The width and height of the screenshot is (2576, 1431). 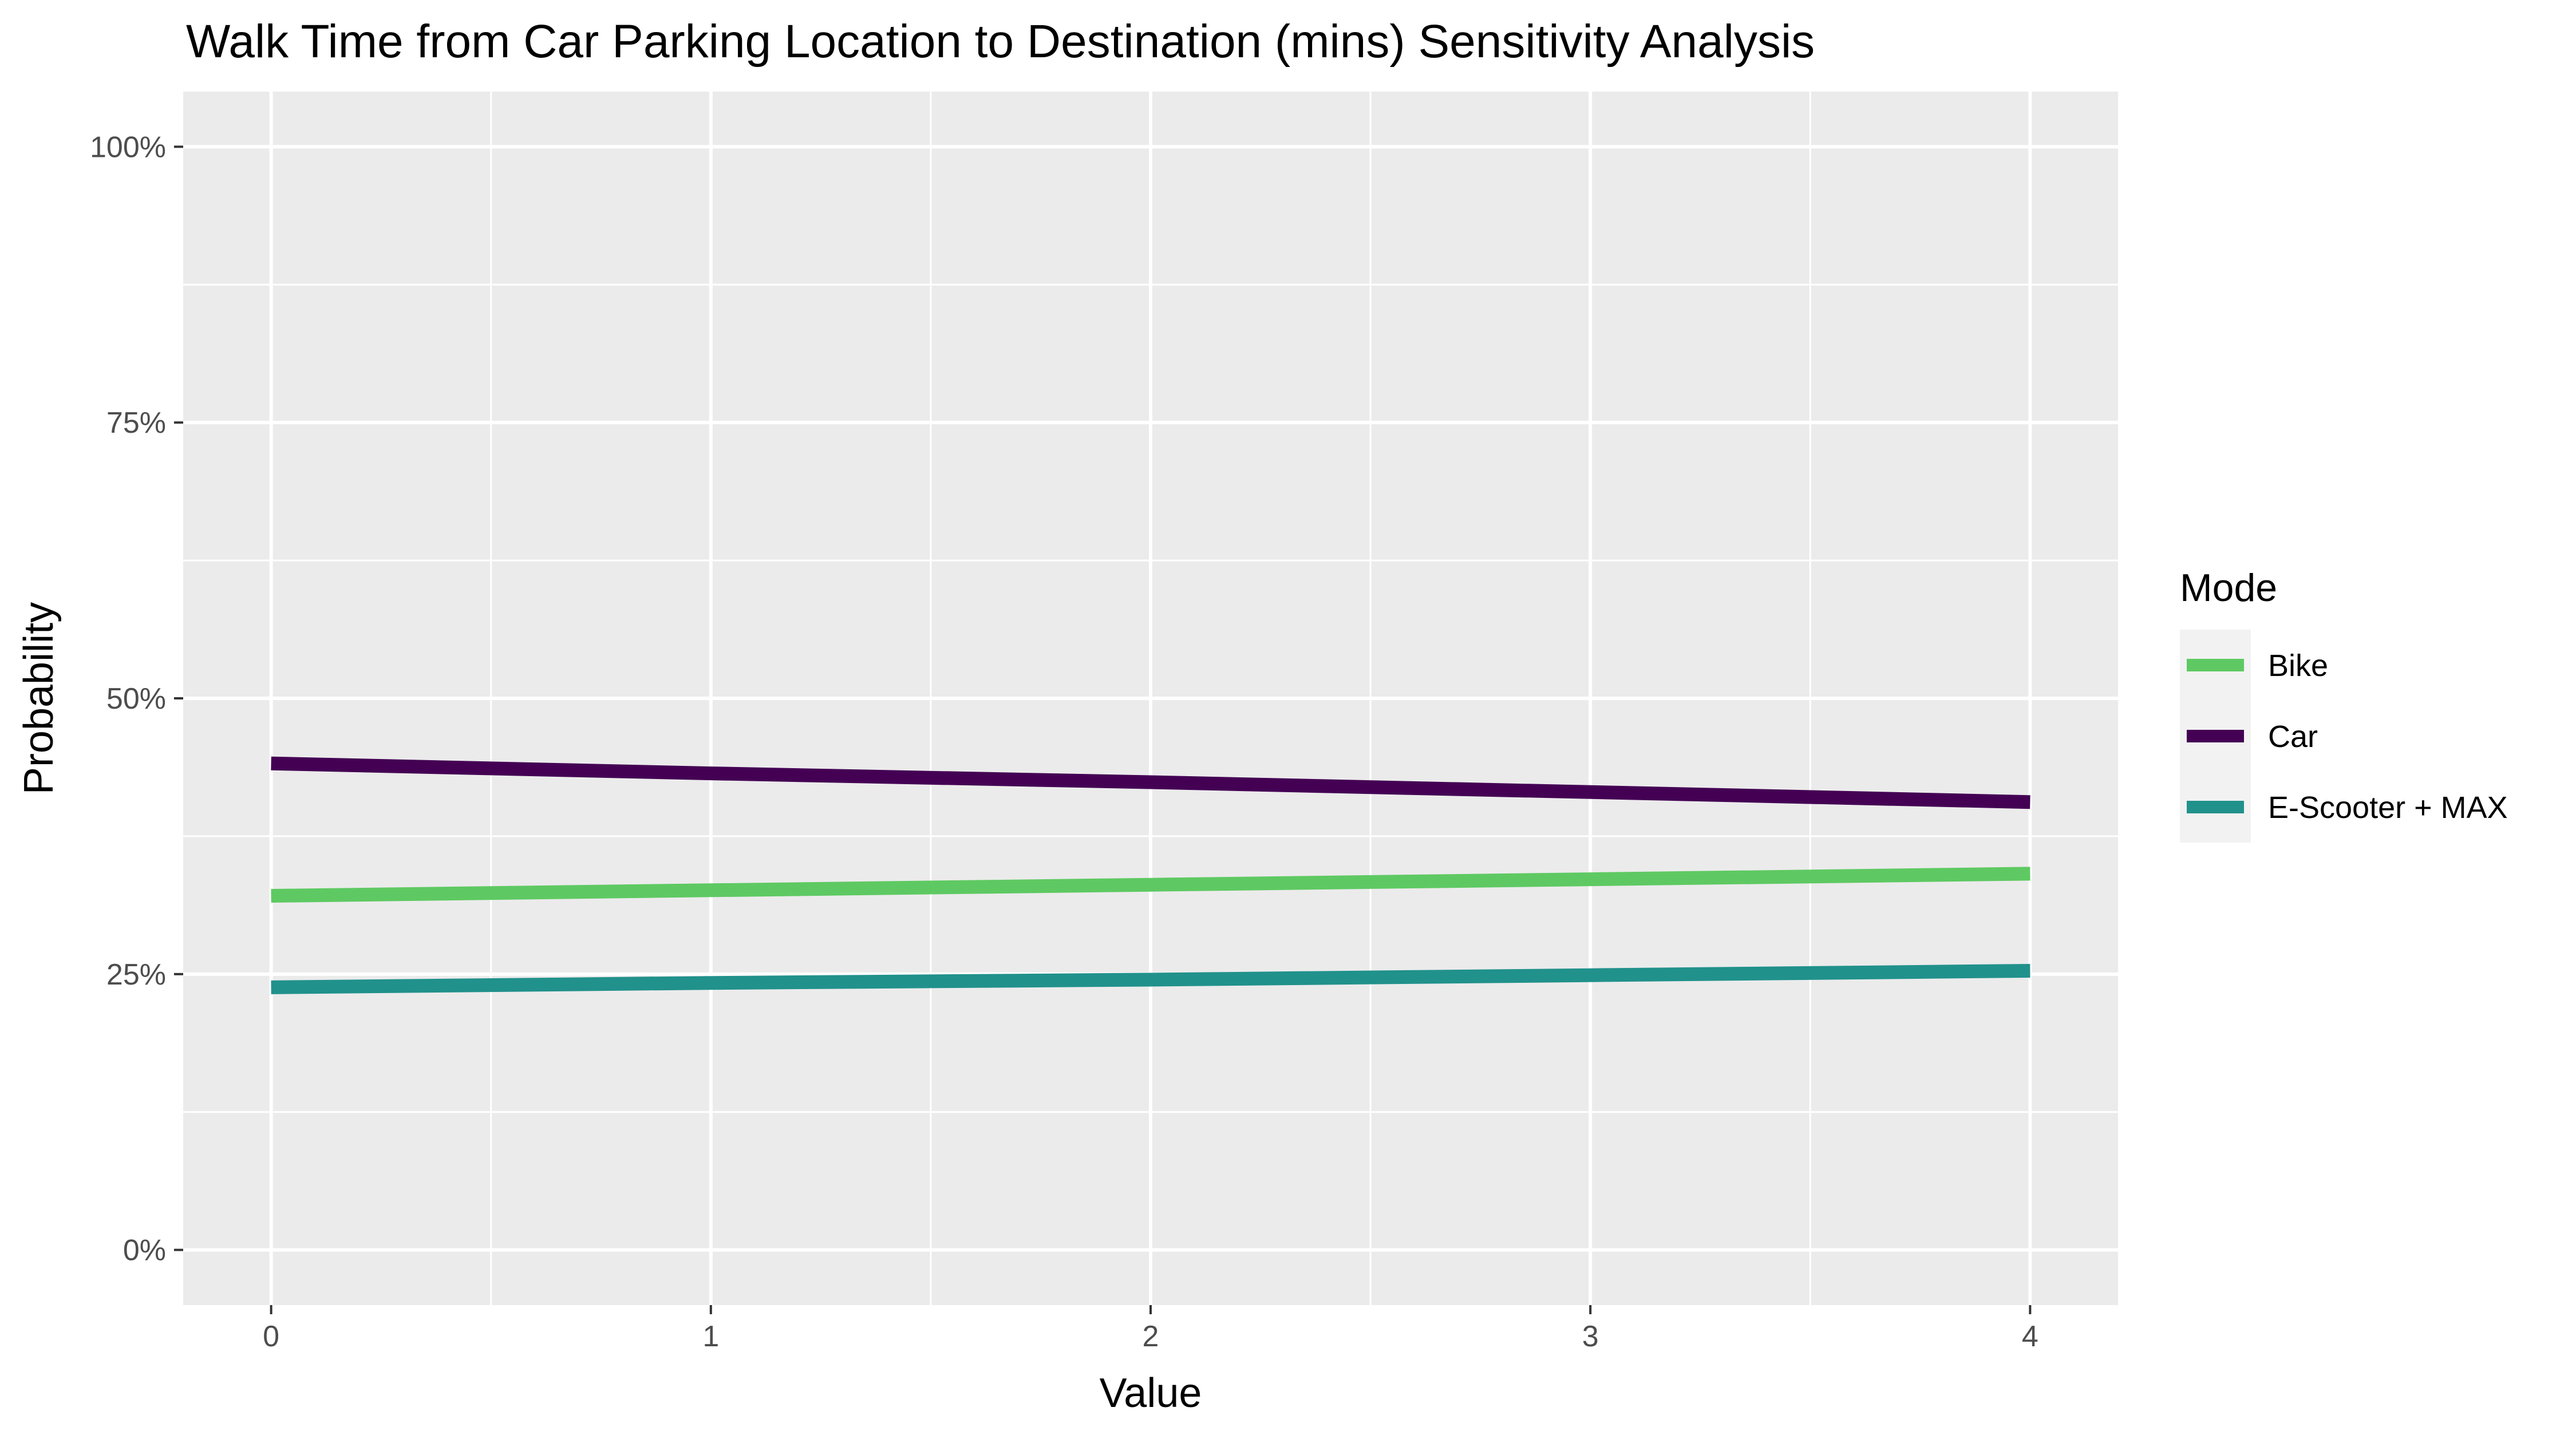 I want to click on legend: Mode Bike Car E-Scooter + MAX, so click(x=2344, y=704).